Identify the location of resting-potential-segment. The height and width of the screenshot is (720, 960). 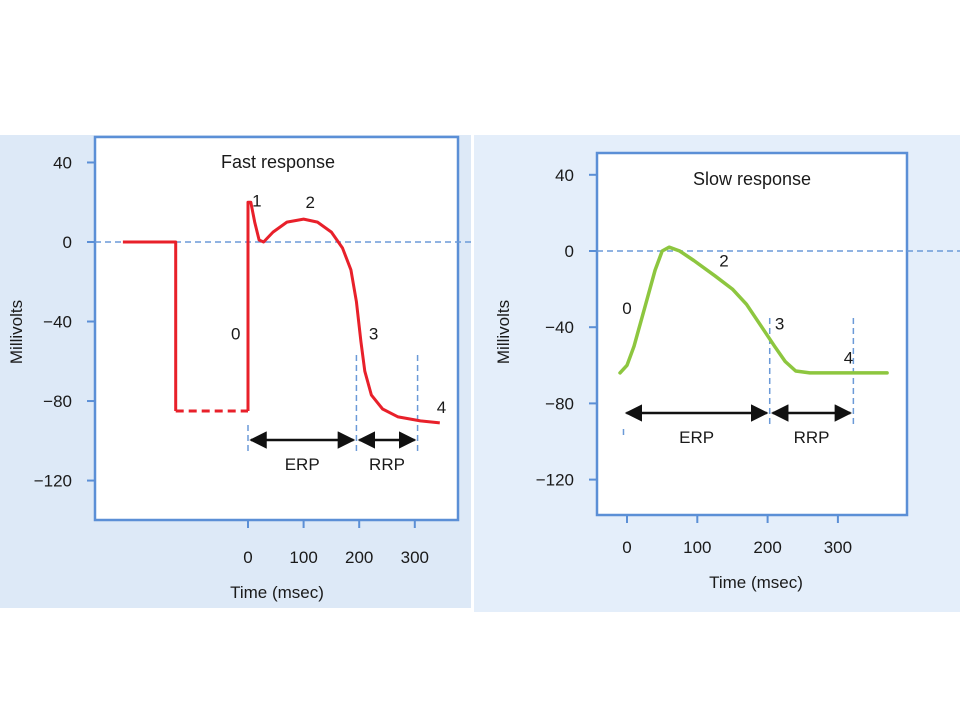
(150, 325).